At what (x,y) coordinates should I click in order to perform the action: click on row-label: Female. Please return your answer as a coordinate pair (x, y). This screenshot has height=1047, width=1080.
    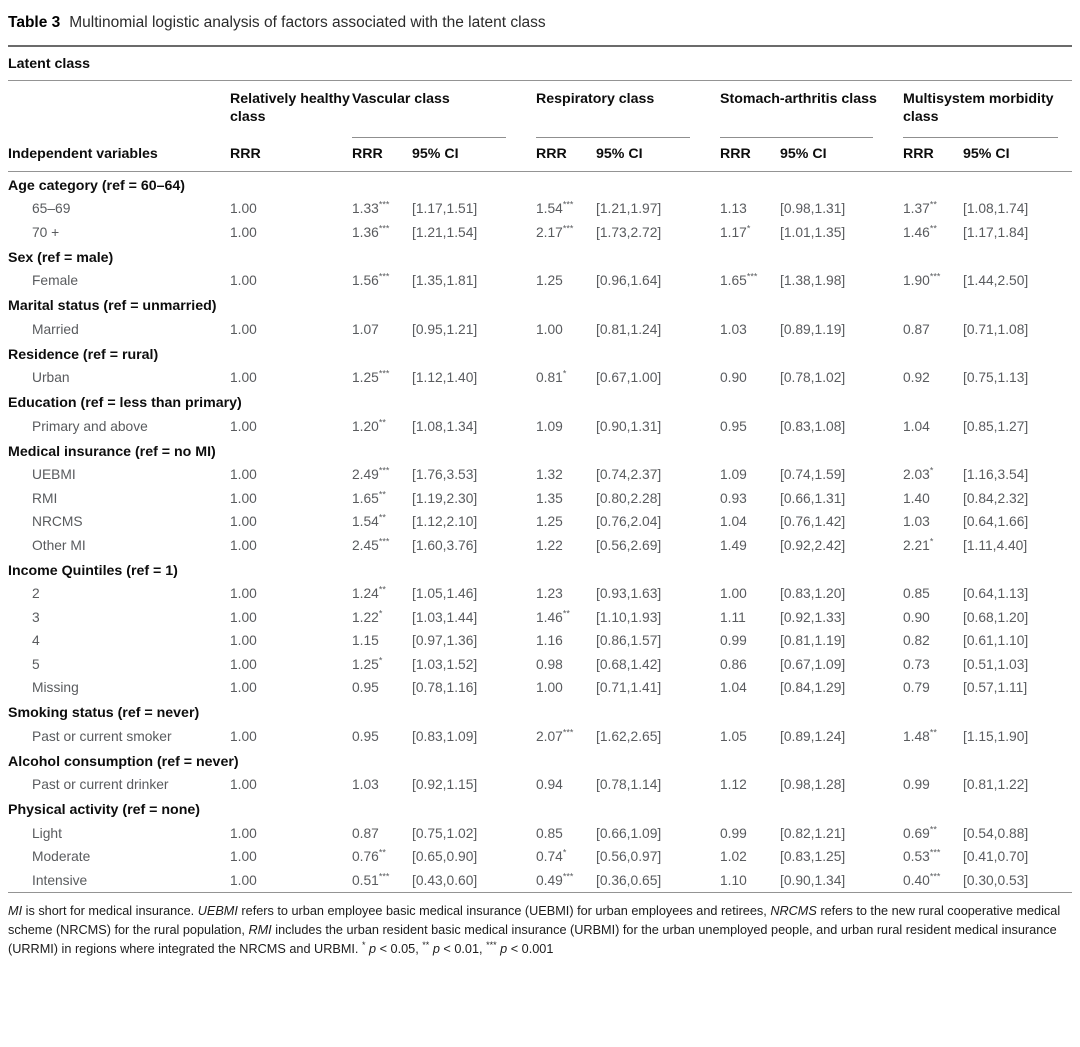
    Looking at the image, I should click on (55, 281).